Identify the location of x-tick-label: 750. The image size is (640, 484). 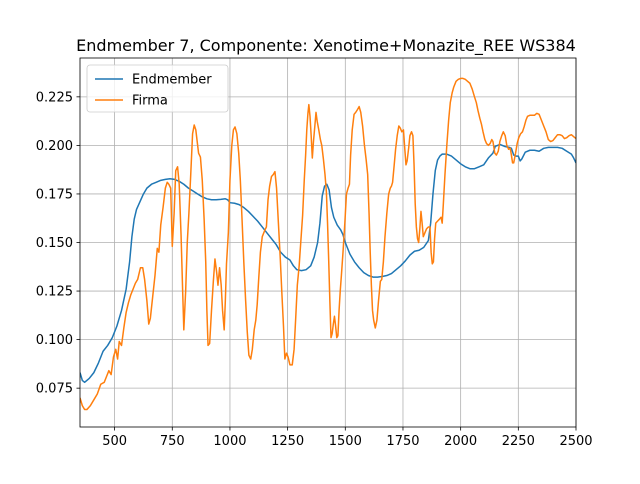
(172, 441).